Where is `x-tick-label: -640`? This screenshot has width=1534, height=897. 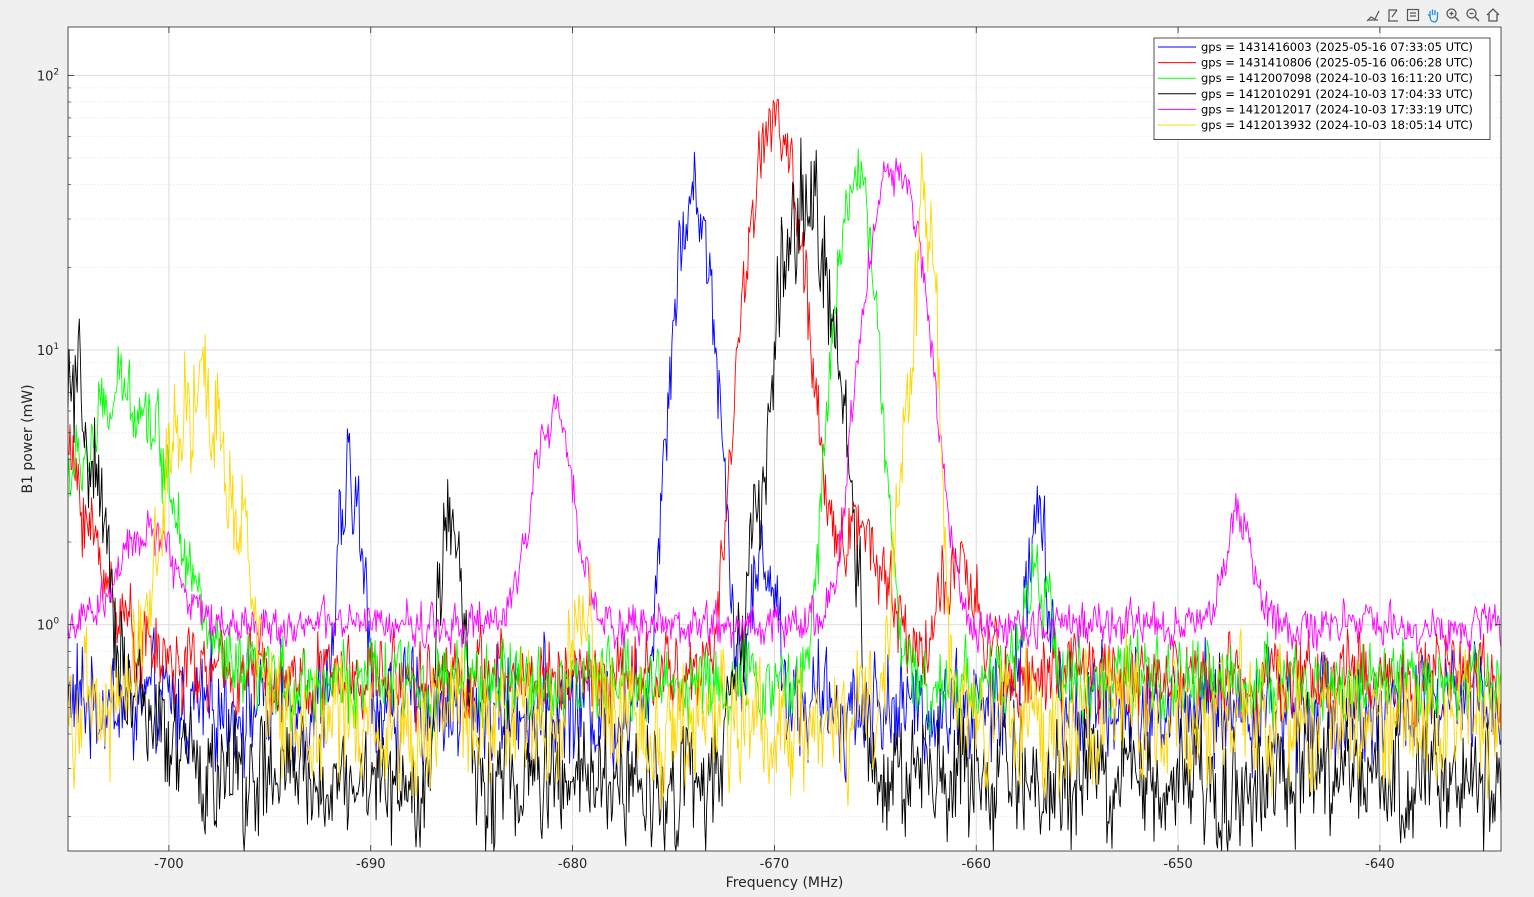 x-tick-label: -640 is located at coordinates (1380, 864).